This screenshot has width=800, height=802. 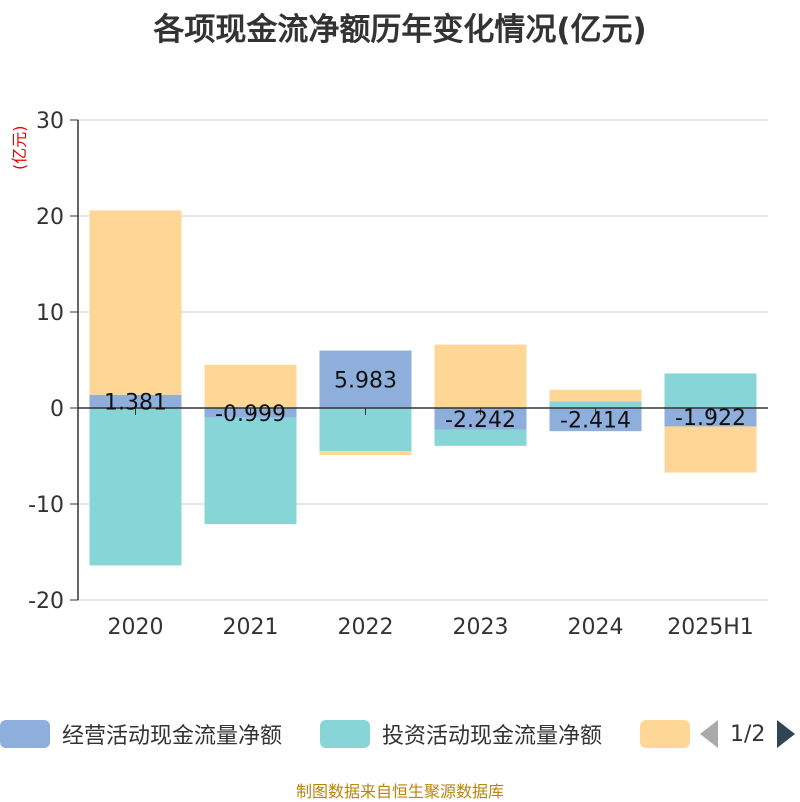 I want to click on legend-page-indicator: 1/2, so click(x=748, y=734).